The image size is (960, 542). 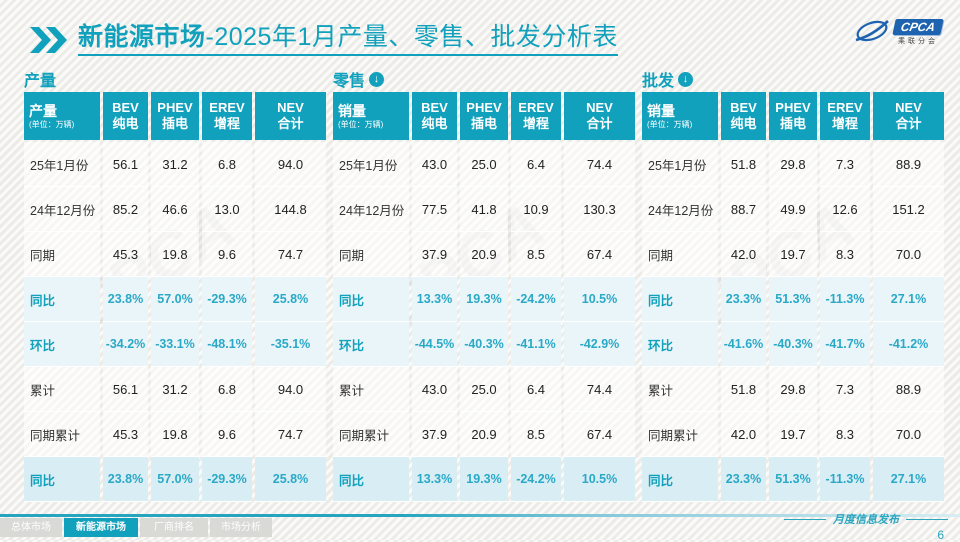 I want to click on divider-line, so click(x=805, y=519).